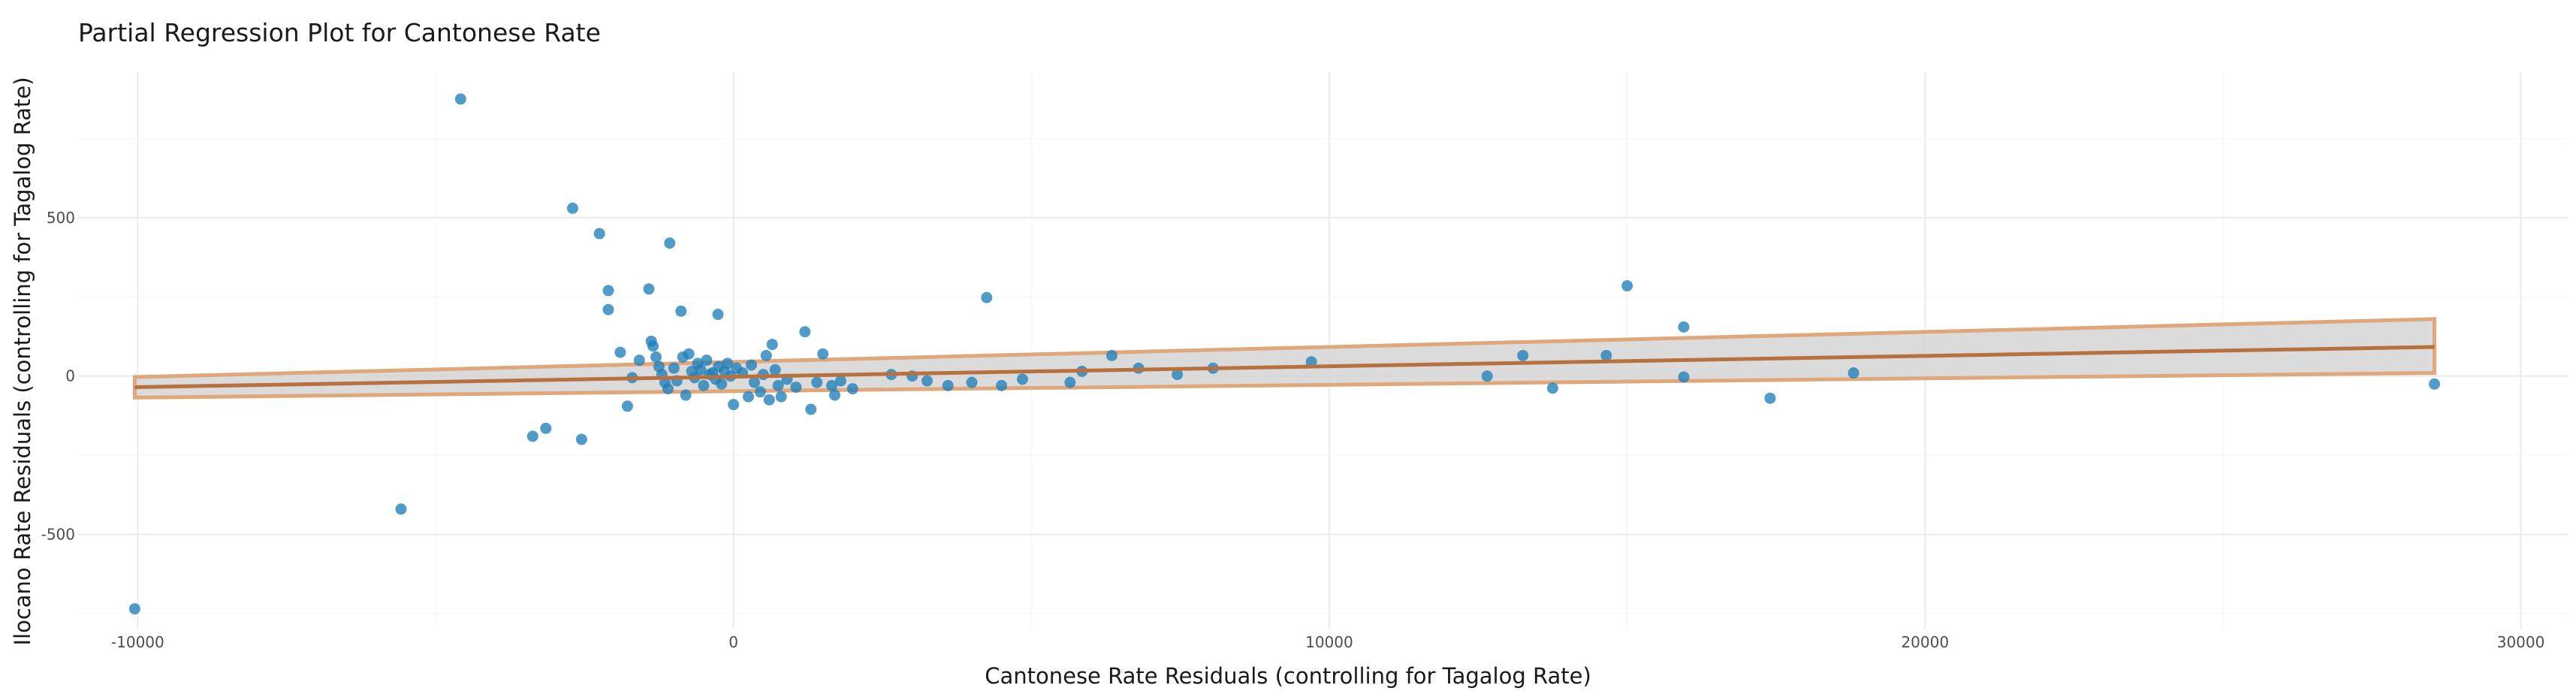  I want to click on fit-line-group, so click(1284, 367).